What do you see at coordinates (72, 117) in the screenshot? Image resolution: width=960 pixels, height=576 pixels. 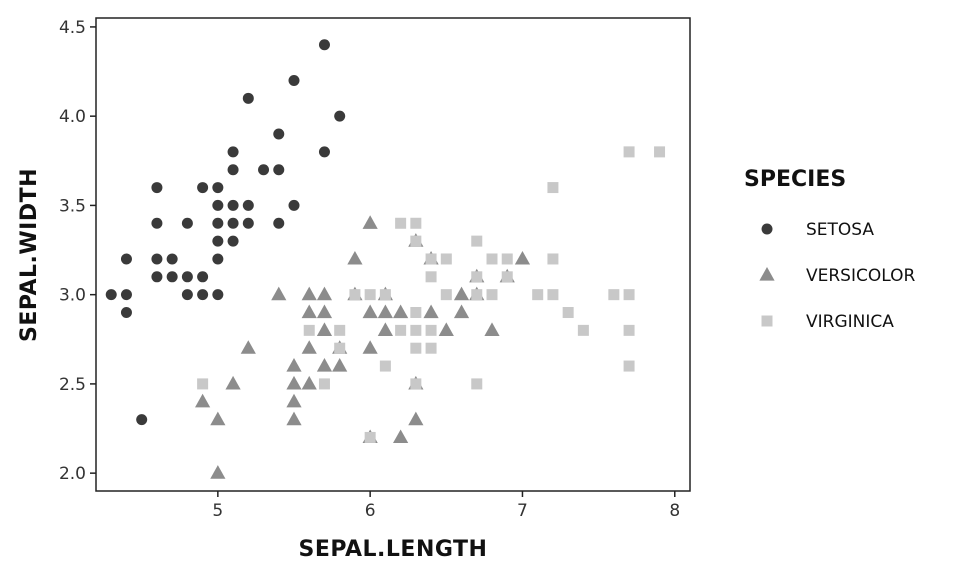 I see `y-tick-label: 4.0` at bounding box center [72, 117].